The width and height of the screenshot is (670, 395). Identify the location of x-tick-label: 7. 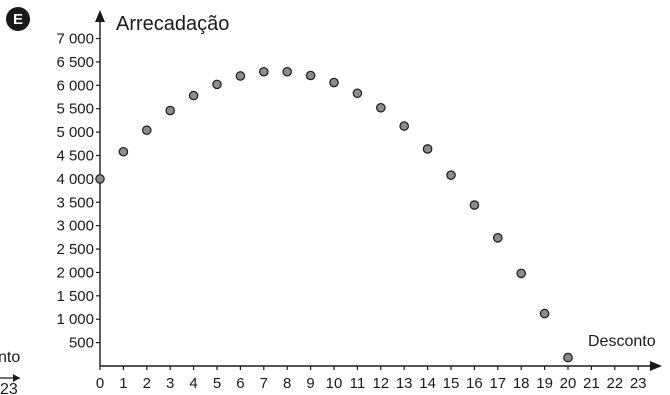
(264, 383).